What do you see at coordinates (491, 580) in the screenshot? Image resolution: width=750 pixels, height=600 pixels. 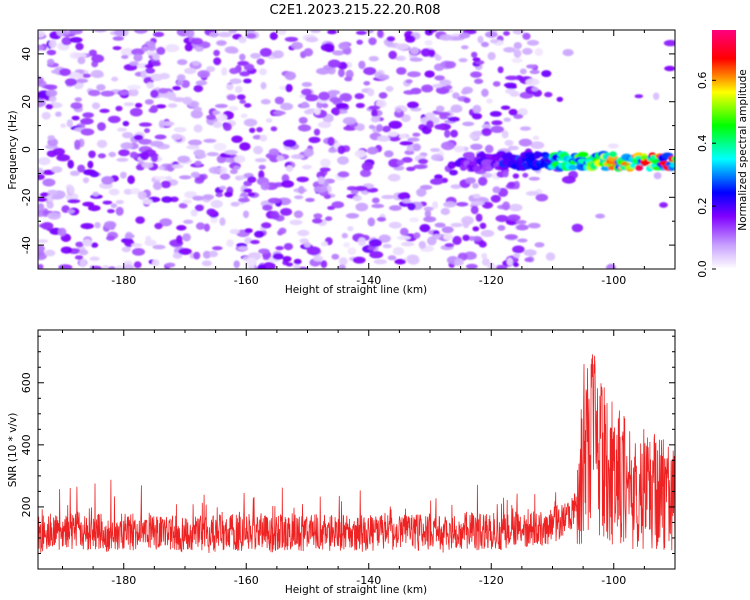 I see `x-tick-label: -120` at bounding box center [491, 580].